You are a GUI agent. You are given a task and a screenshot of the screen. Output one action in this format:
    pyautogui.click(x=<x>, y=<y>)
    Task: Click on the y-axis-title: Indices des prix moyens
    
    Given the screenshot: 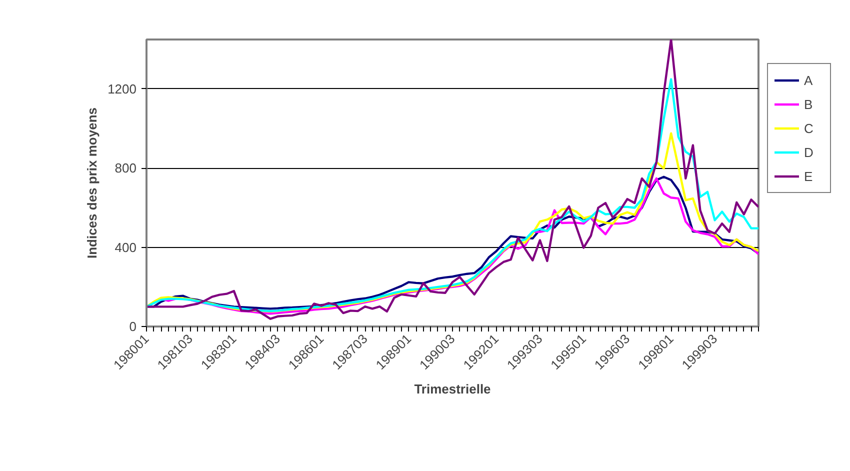 What is the action you would take?
    pyautogui.click(x=92, y=182)
    